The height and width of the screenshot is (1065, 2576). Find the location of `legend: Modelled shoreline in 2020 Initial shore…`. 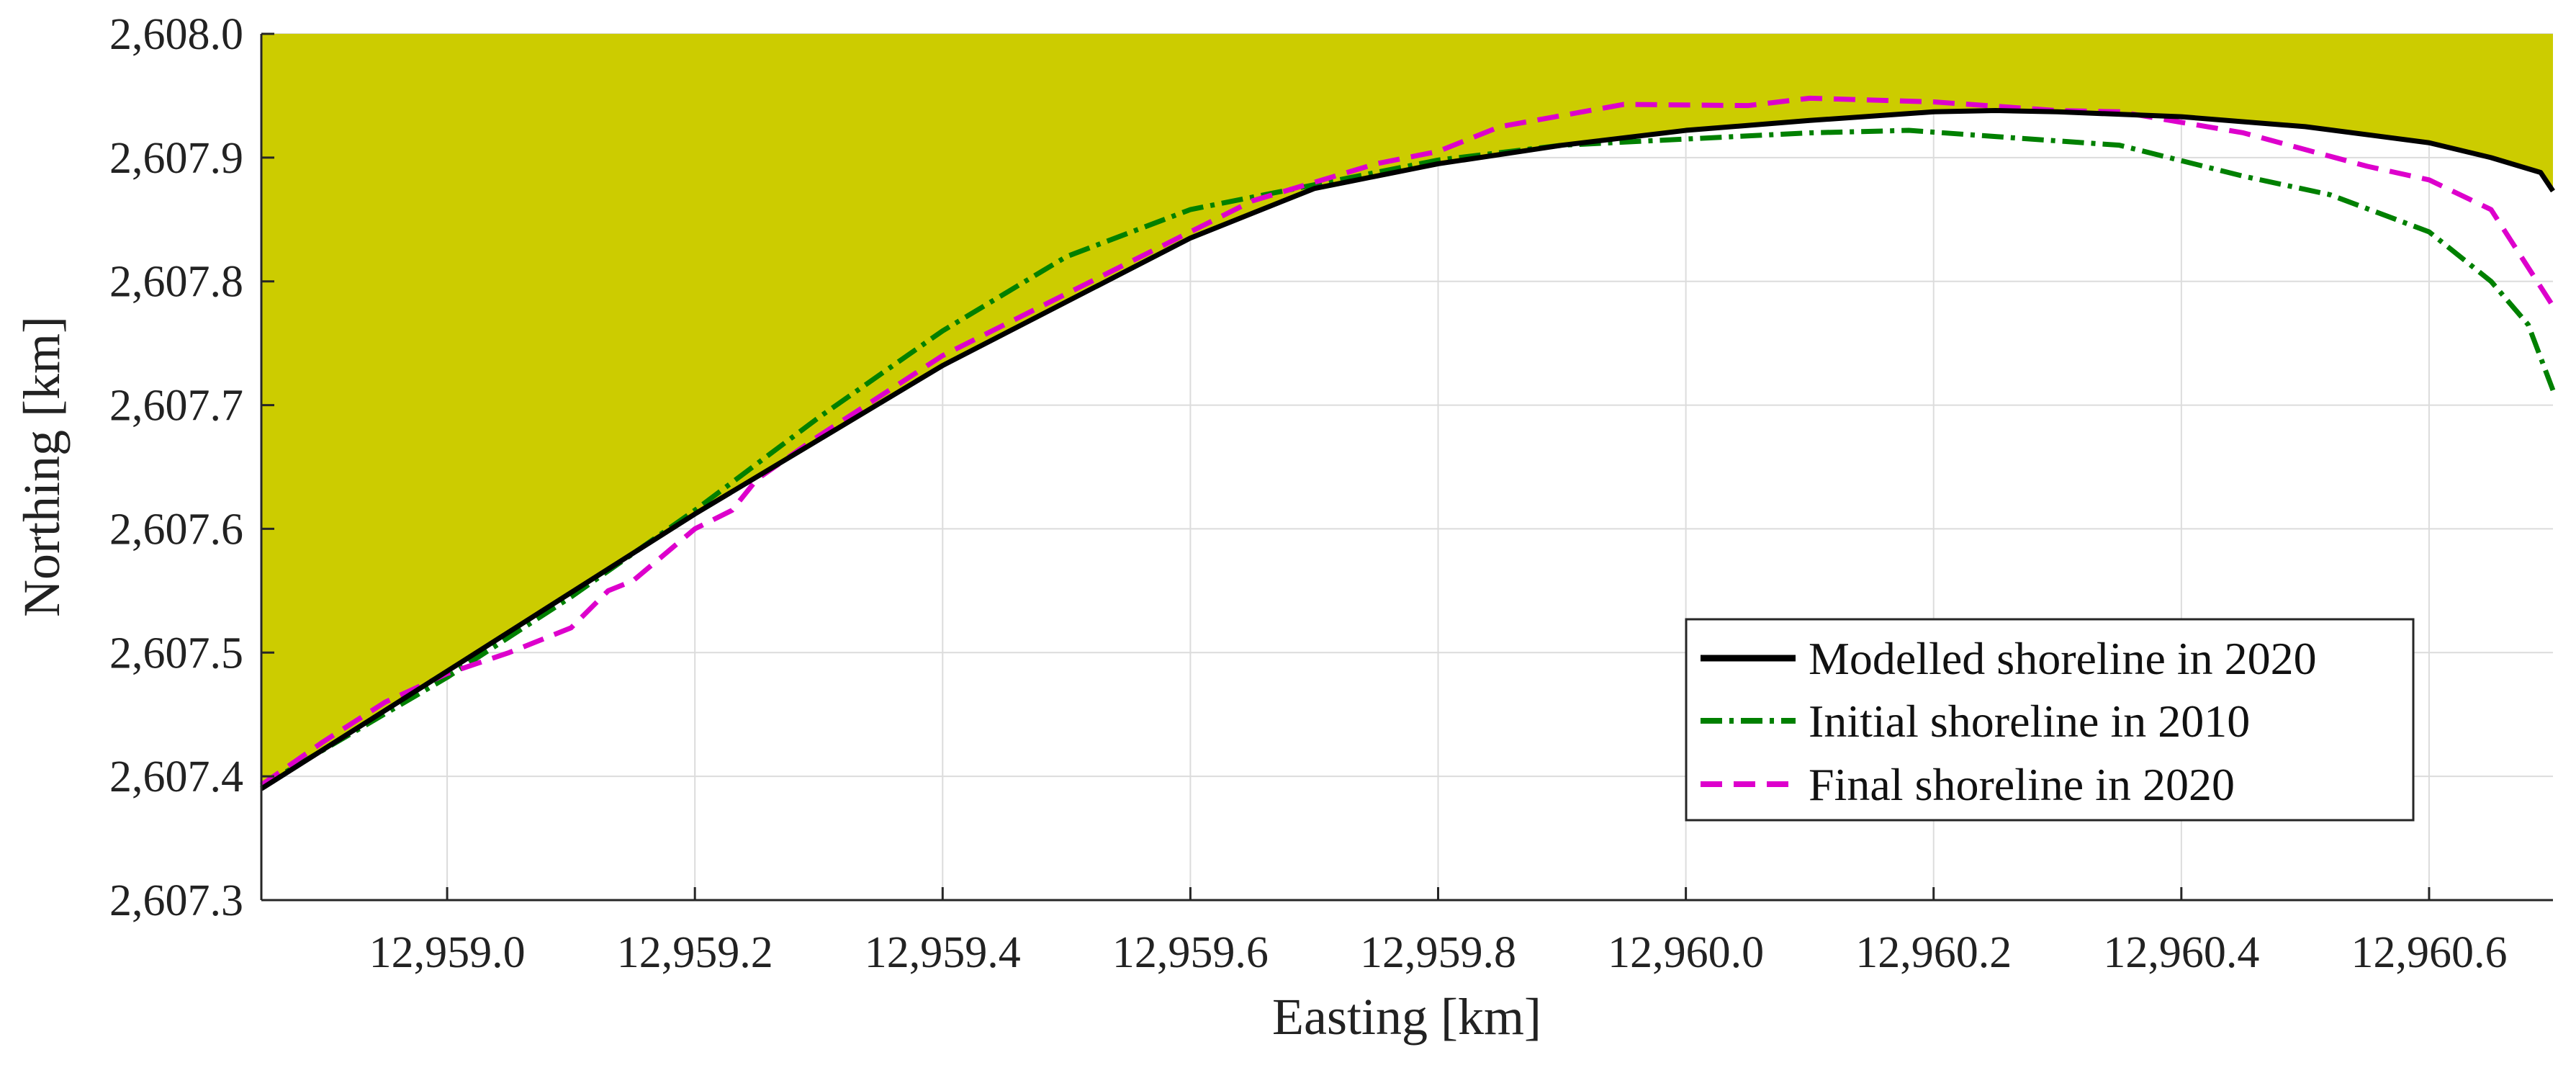

legend: Modelled shoreline in 2020 Initial shore… is located at coordinates (2050, 720).